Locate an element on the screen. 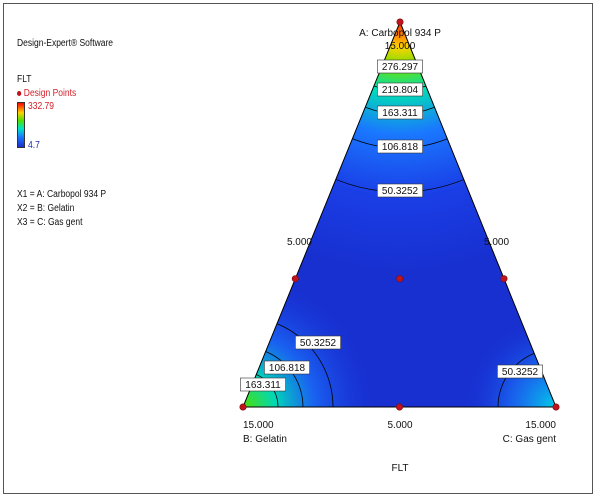 The height and width of the screenshot is (497, 596). design-points-label: Design Points is located at coordinates (50, 93).